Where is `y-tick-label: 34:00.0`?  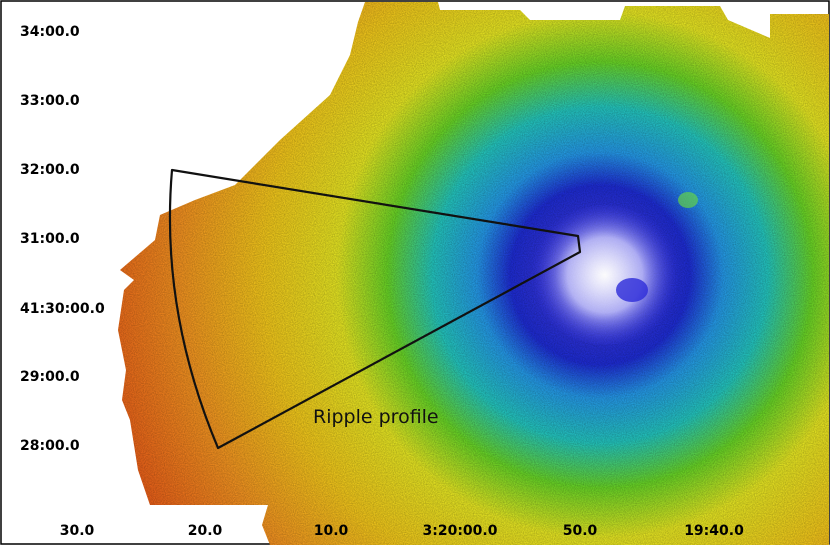
y-tick-label: 34:00.0 is located at coordinates (50, 32).